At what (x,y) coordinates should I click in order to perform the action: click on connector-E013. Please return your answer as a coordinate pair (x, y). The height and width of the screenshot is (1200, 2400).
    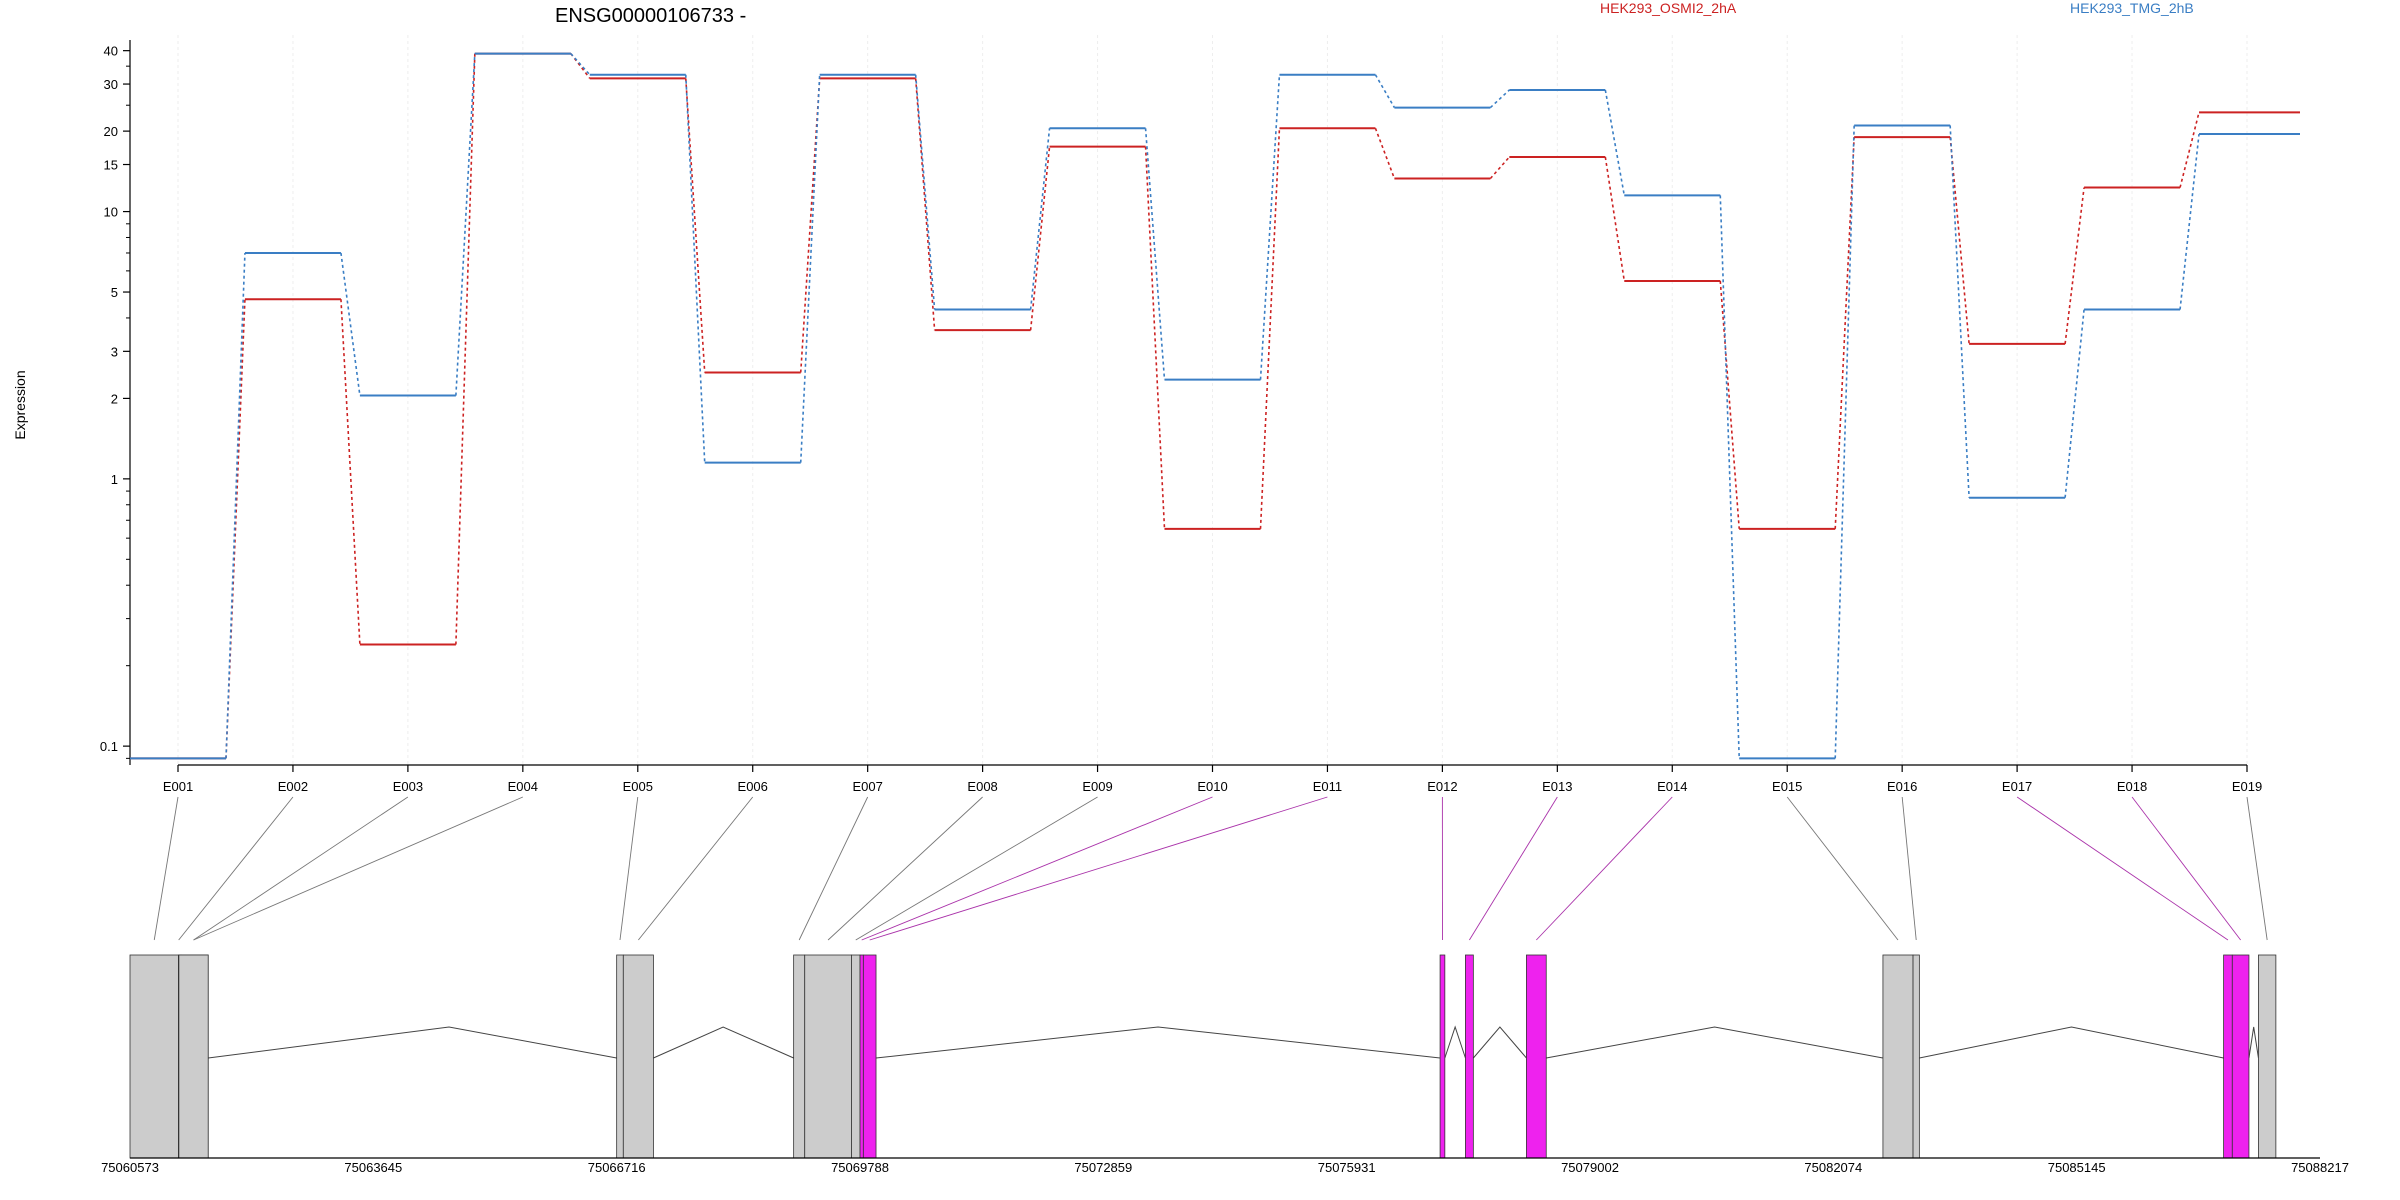
    Looking at the image, I should click on (1513, 868).